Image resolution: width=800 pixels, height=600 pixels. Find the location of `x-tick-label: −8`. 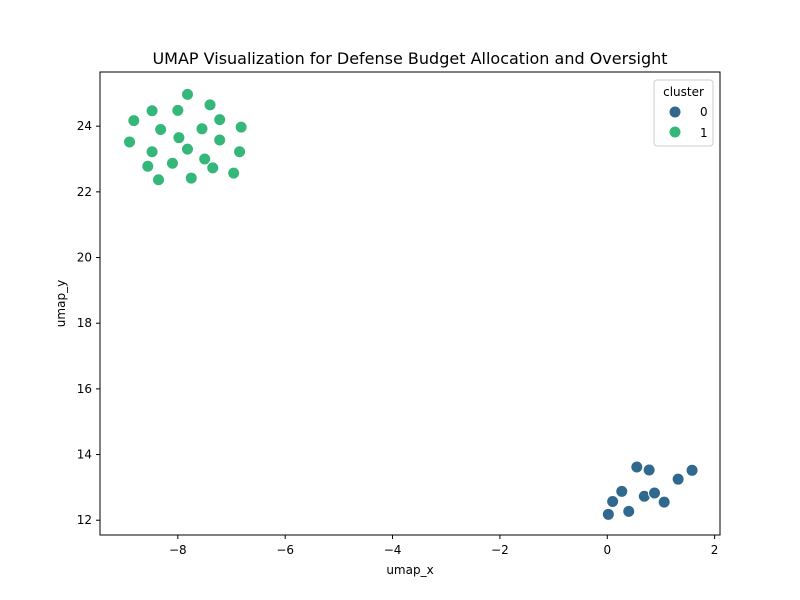

x-tick-label: −8 is located at coordinates (178, 550).